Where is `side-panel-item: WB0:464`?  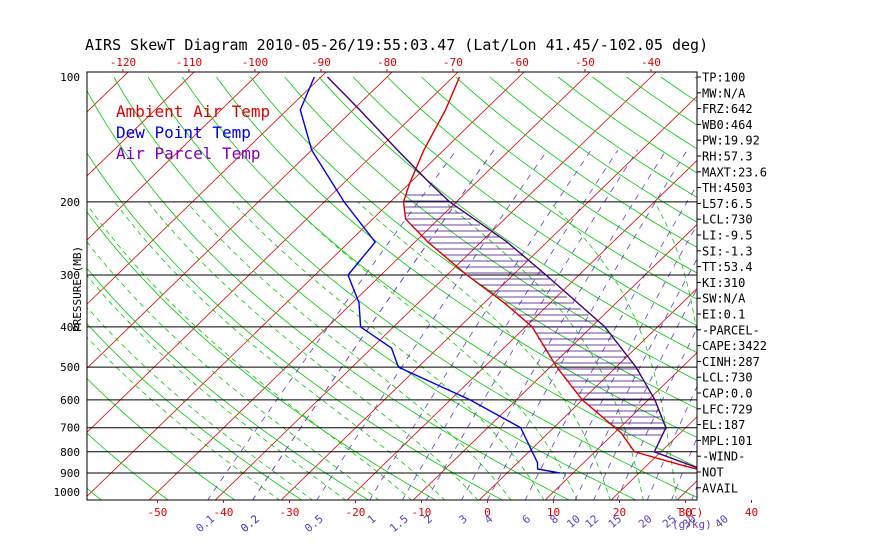
side-panel-item: WB0:464 is located at coordinates (727, 125).